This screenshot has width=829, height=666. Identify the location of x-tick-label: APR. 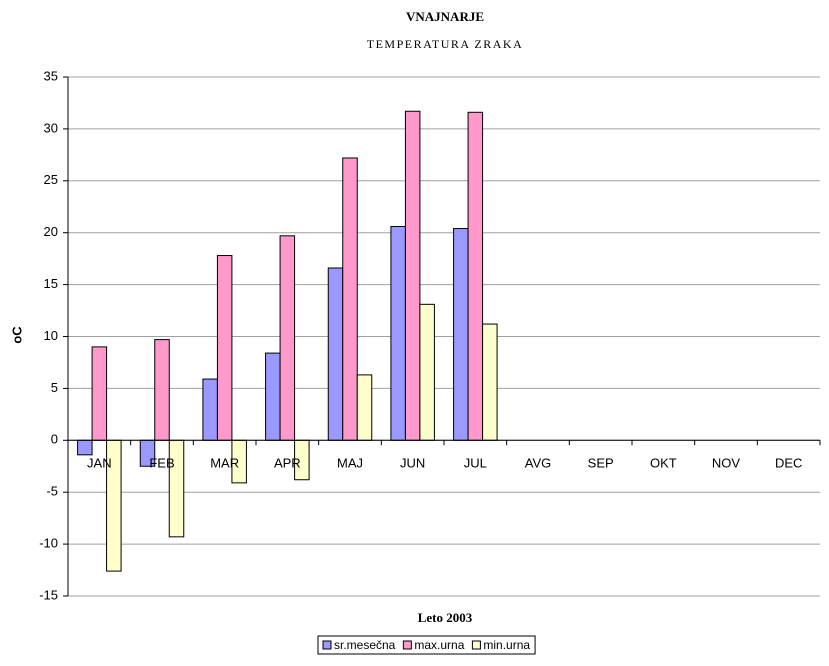
(287, 463).